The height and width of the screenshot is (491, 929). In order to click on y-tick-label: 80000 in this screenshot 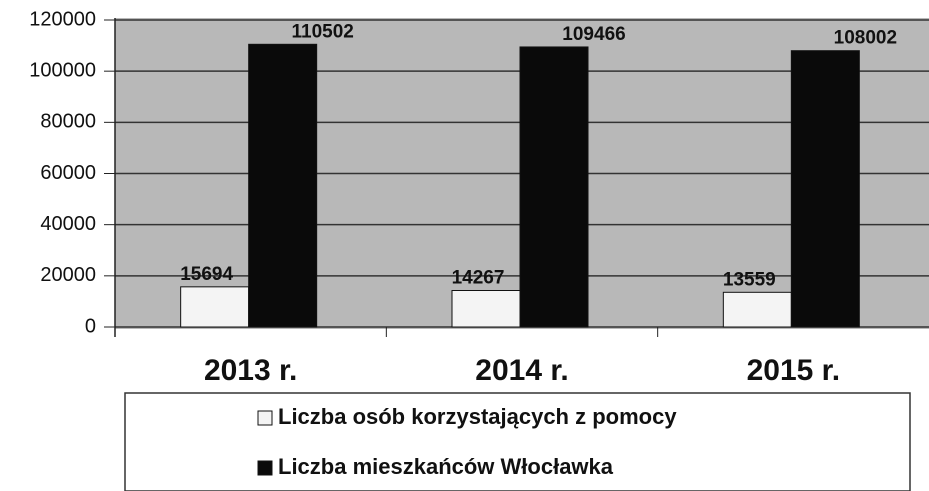, I will do `click(68, 122)`.